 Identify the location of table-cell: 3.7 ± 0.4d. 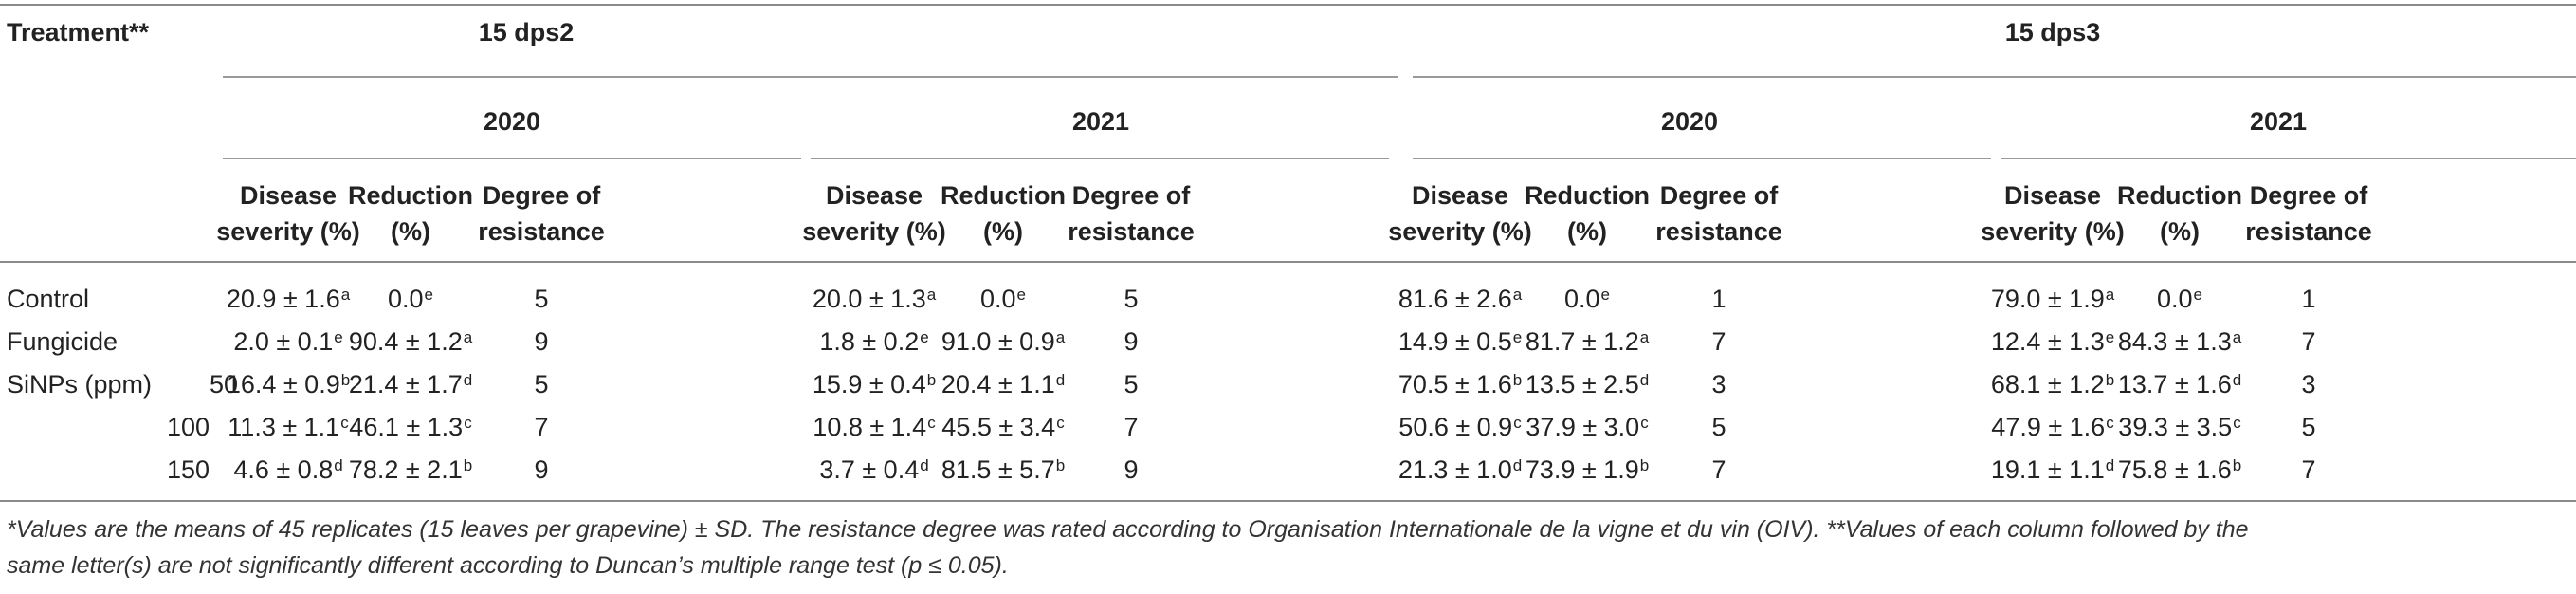
(873, 470).